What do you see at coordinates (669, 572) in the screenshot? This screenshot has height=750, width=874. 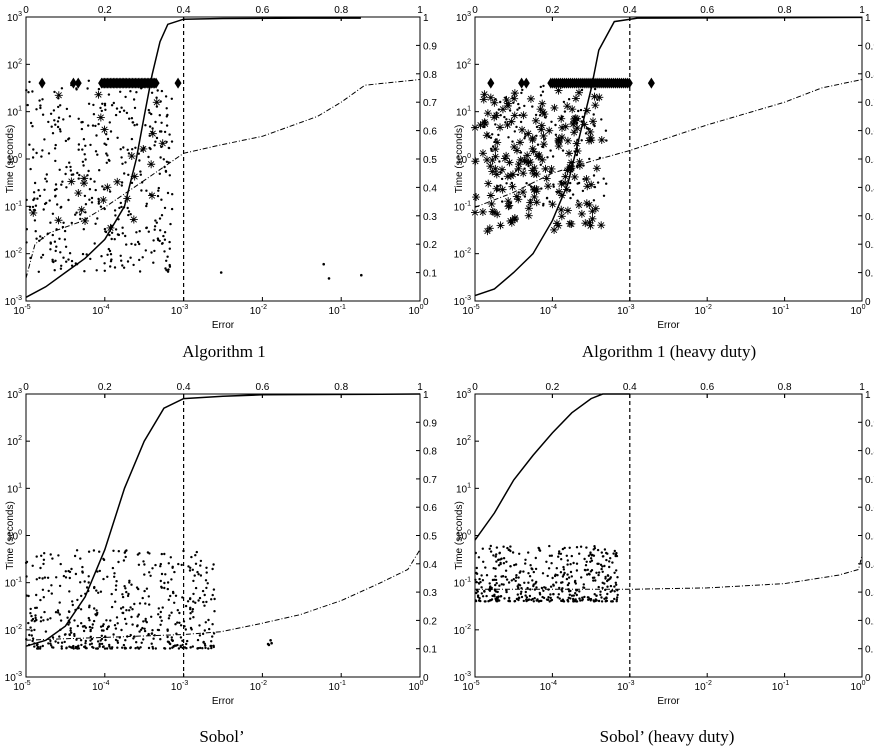 I see `error-cdf-curve` at bounding box center [669, 572].